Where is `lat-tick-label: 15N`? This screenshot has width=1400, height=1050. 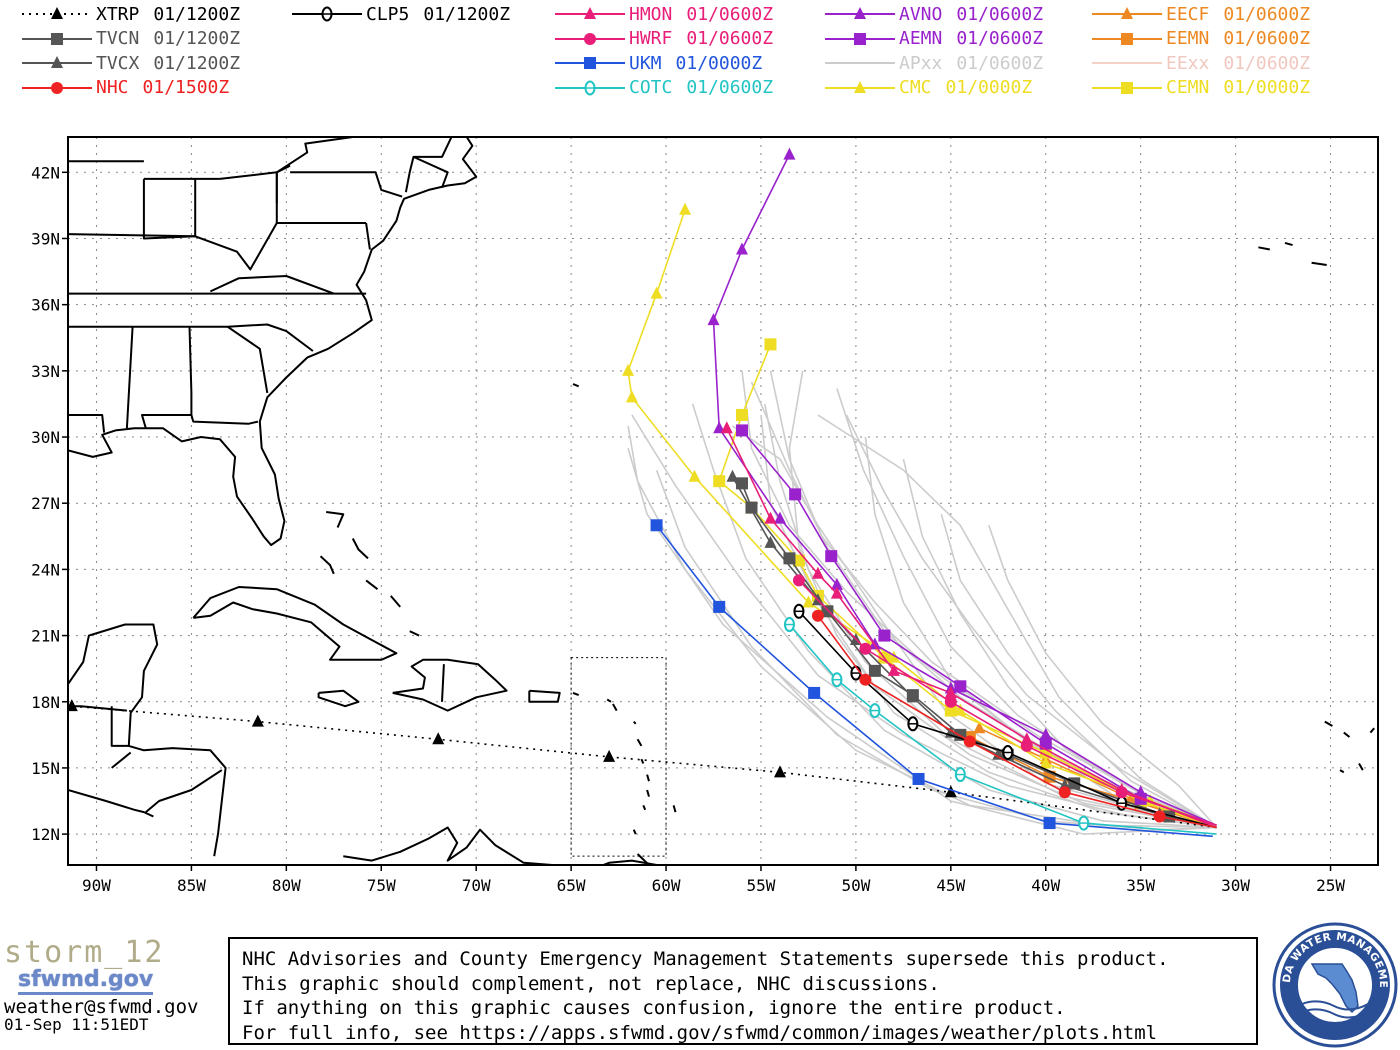 lat-tick-label: 15N is located at coordinates (45, 768).